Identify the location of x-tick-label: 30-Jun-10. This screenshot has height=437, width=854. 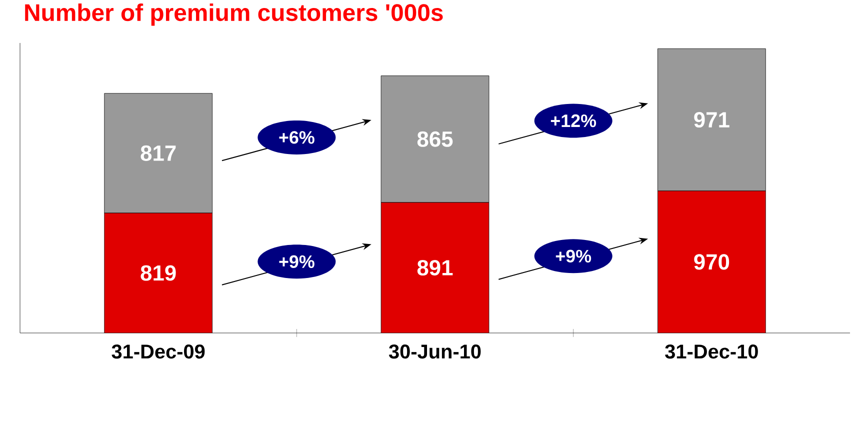
(434, 351).